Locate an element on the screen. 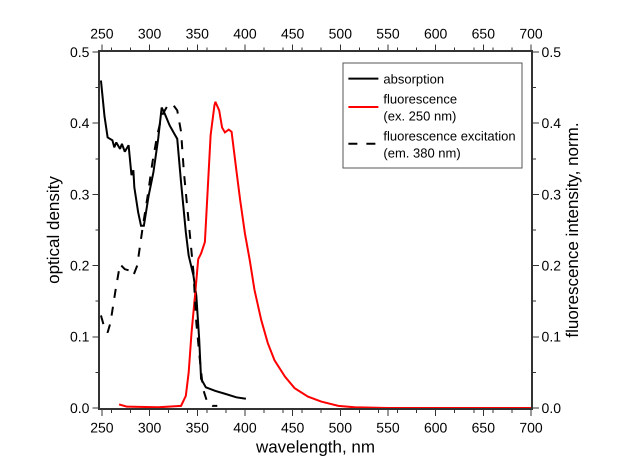 The width and height of the screenshot is (621, 468). x2-tick-label: 250 is located at coordinates (102, 428).